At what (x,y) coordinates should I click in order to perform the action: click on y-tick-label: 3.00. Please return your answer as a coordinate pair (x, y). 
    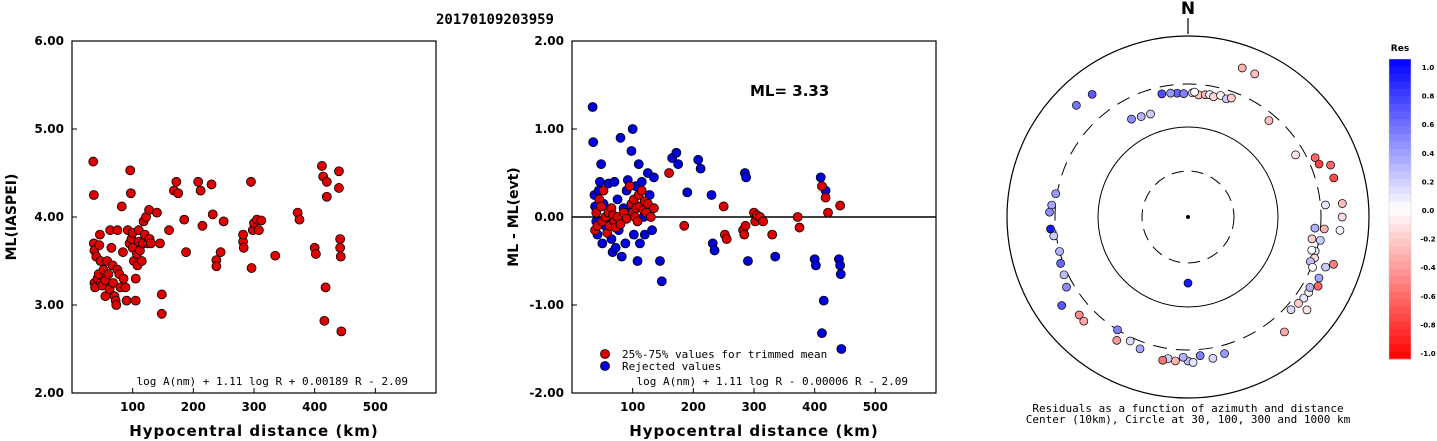
    Looking at the image, I should click on (49, 305).